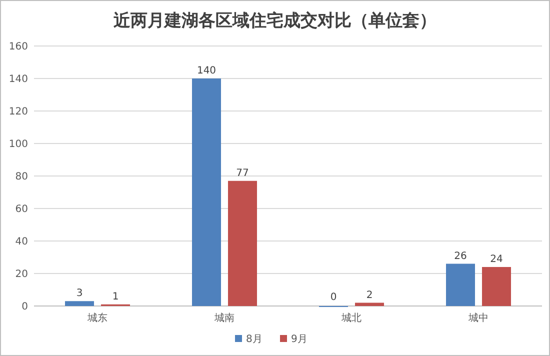 This screenshot has width=550, height=356. What do you see at coordinates (351, 318) in the screenshot?
I see `x-tick-label: 城北` at bounding box center [351, 318].